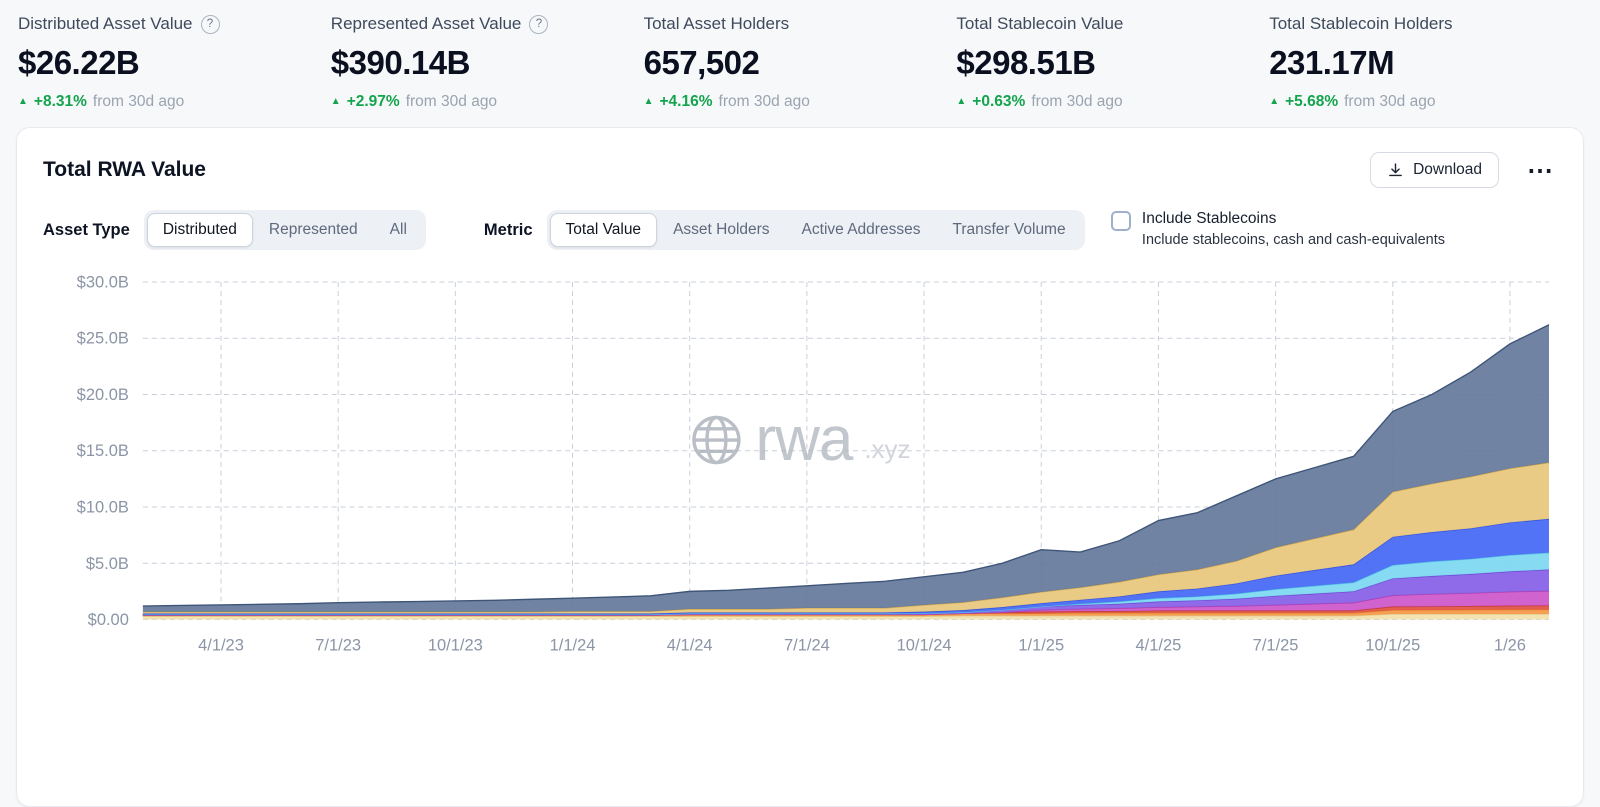  I want to click on stat-delta: ▲ +4.16% from 30d ago, so click(795, 102).